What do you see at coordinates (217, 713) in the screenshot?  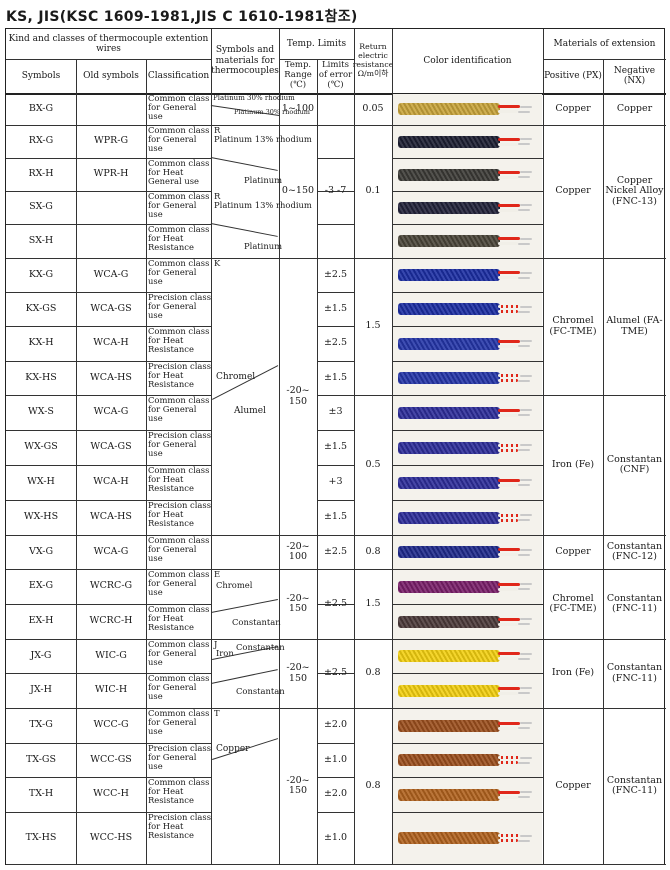 I see `thermocouple-material-label: T` at bounding box center [217, 713].